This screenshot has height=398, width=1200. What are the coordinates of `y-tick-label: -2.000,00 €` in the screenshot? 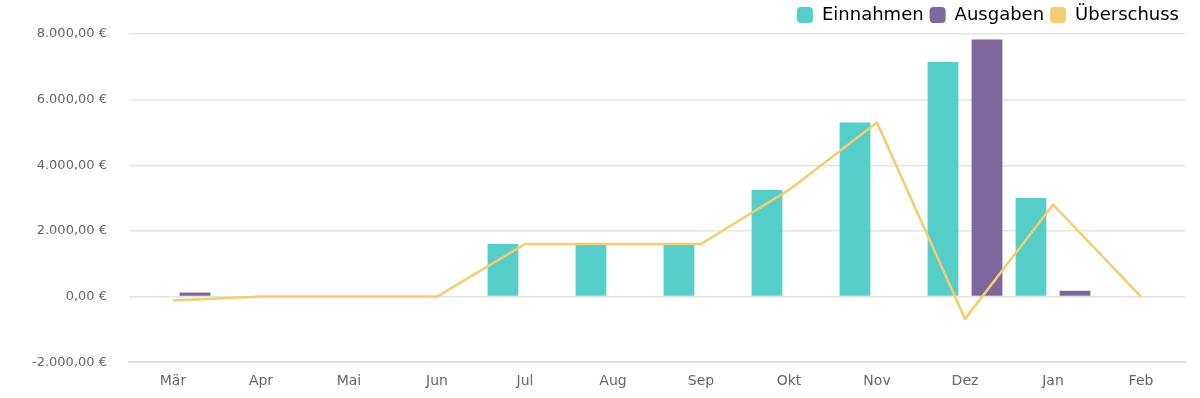 It's located at (69, 361).